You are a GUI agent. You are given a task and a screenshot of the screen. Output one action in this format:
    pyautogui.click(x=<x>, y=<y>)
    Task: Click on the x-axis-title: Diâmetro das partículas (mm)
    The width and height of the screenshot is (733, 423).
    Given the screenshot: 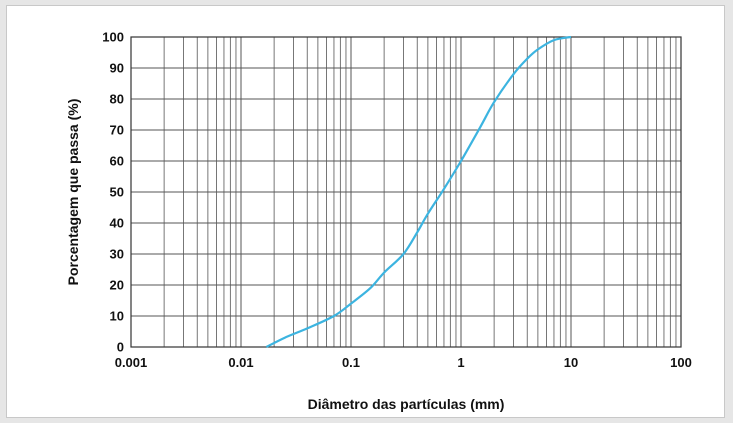 What is the action you would take?
    pyautogui.click(x=406, y=404)
    